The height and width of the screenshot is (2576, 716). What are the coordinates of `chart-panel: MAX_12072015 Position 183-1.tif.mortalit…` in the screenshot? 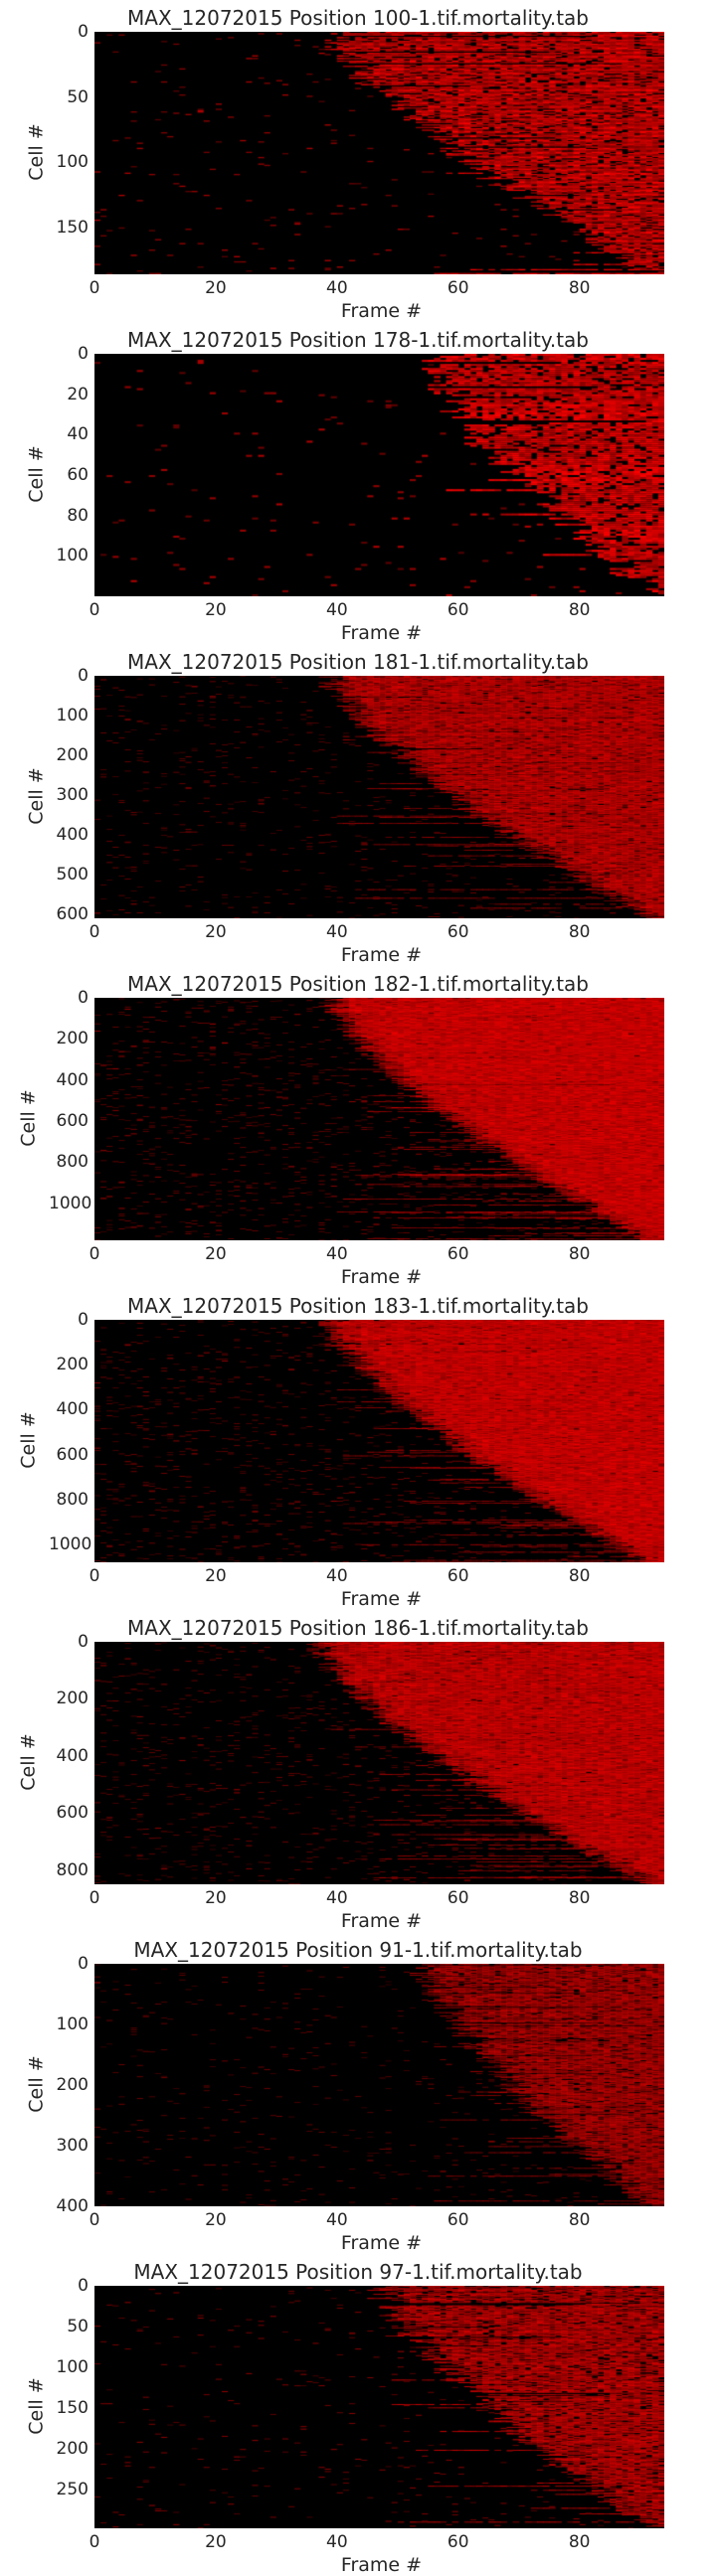 It's located at (358, 1449).